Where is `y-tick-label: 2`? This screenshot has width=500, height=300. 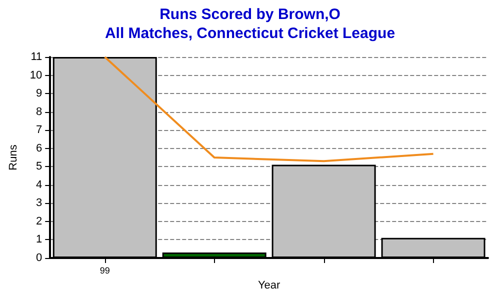
y-tick-label: 2 is located at coordinates (39, 221).